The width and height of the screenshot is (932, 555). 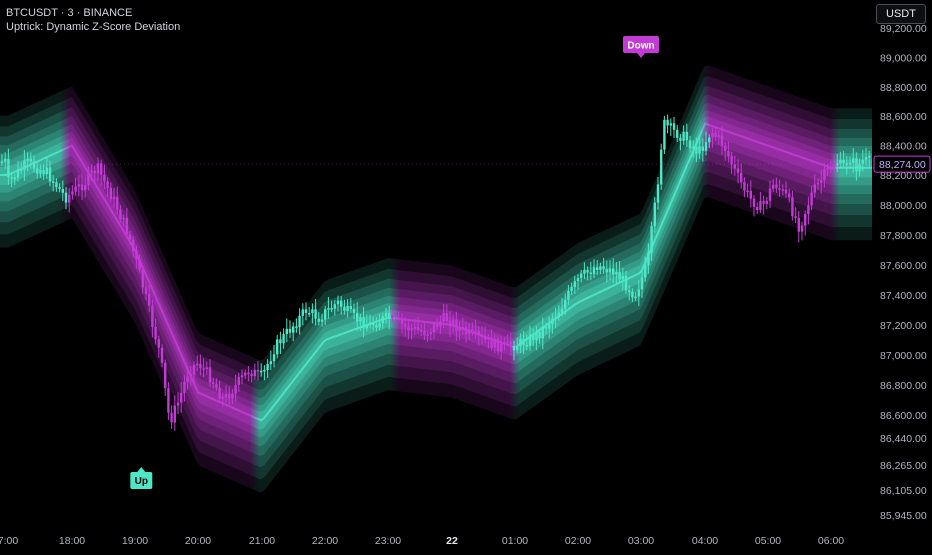 I want to click on price-tick-label: 87,800.00, so click(x=903, y=236).